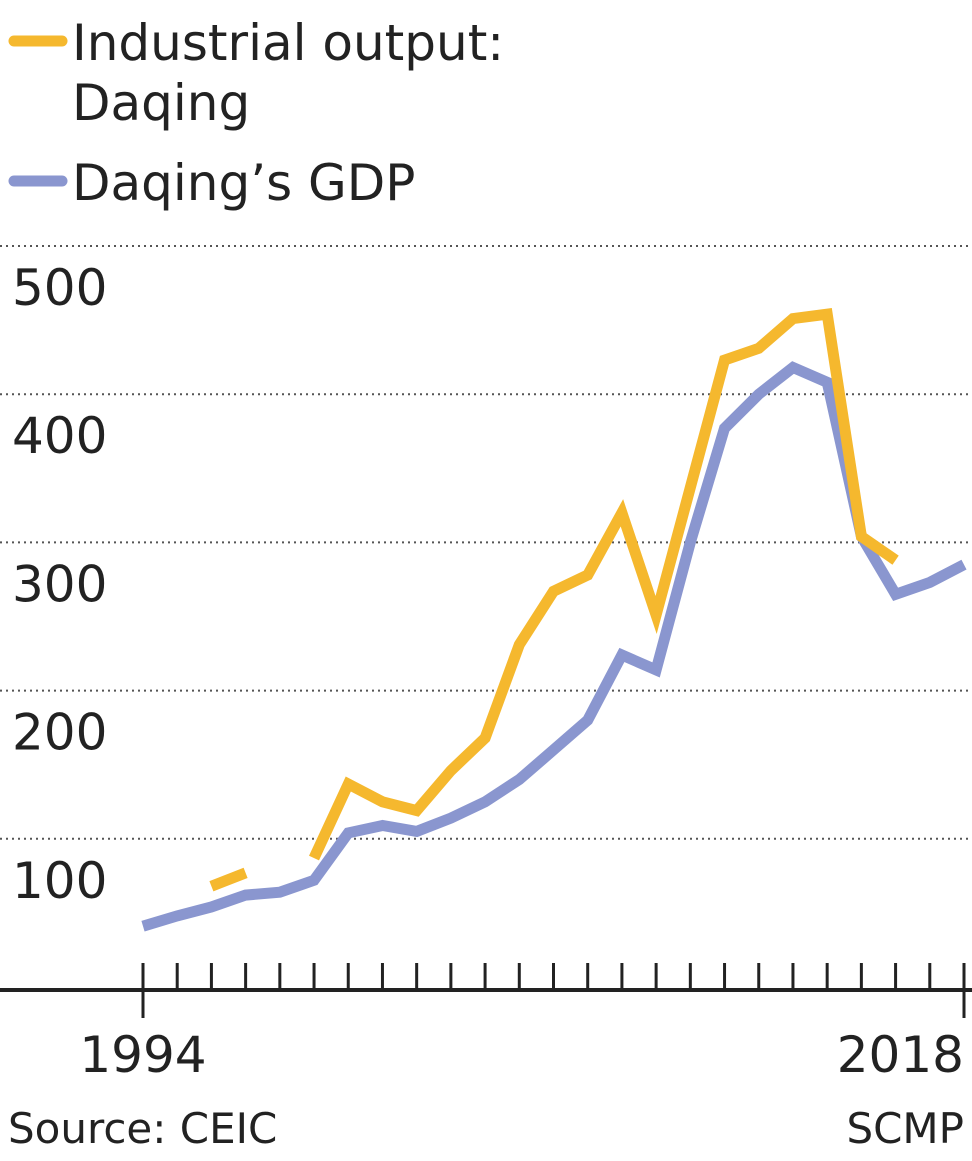 The image size is (972, 1161). What do you see at coordinates (59, 881) in the screenshot?
I see `y-tick-label-100: 100` at bounding box center [59, 881].